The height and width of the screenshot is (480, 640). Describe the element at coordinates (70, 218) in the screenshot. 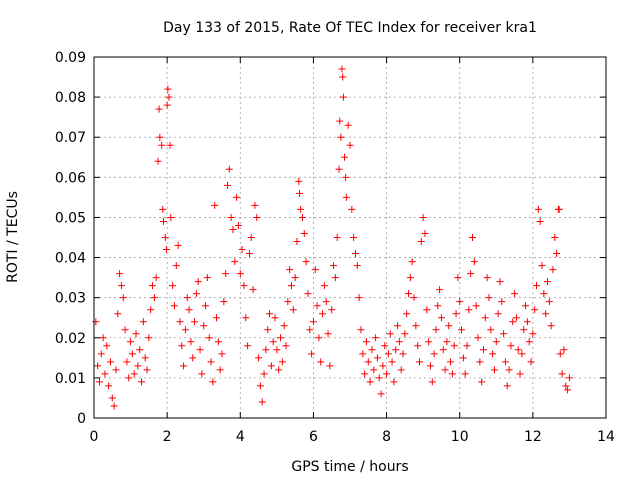

I see `y-tick-label: 0.05` at that location.